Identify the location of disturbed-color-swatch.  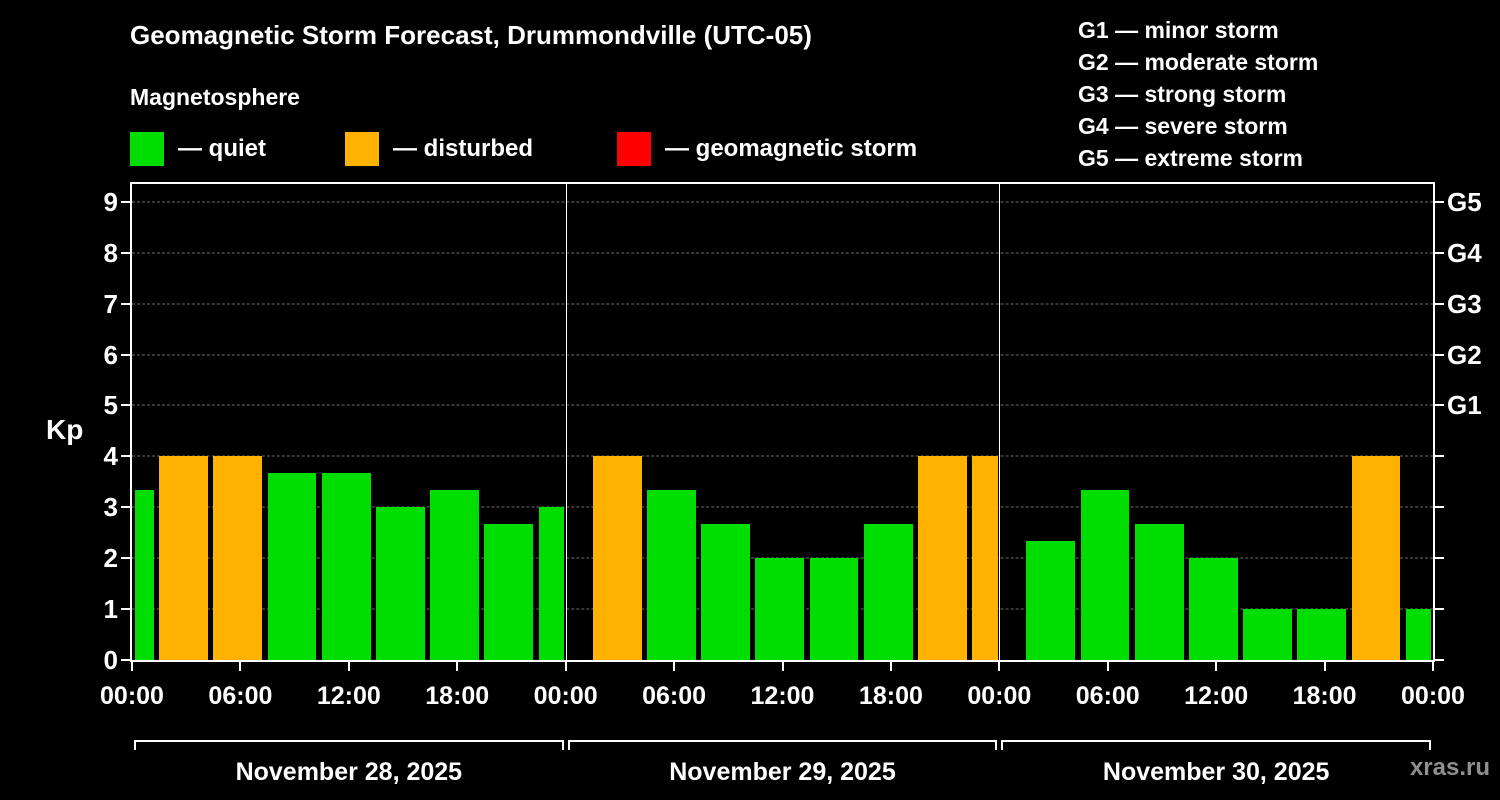
(362, 149).